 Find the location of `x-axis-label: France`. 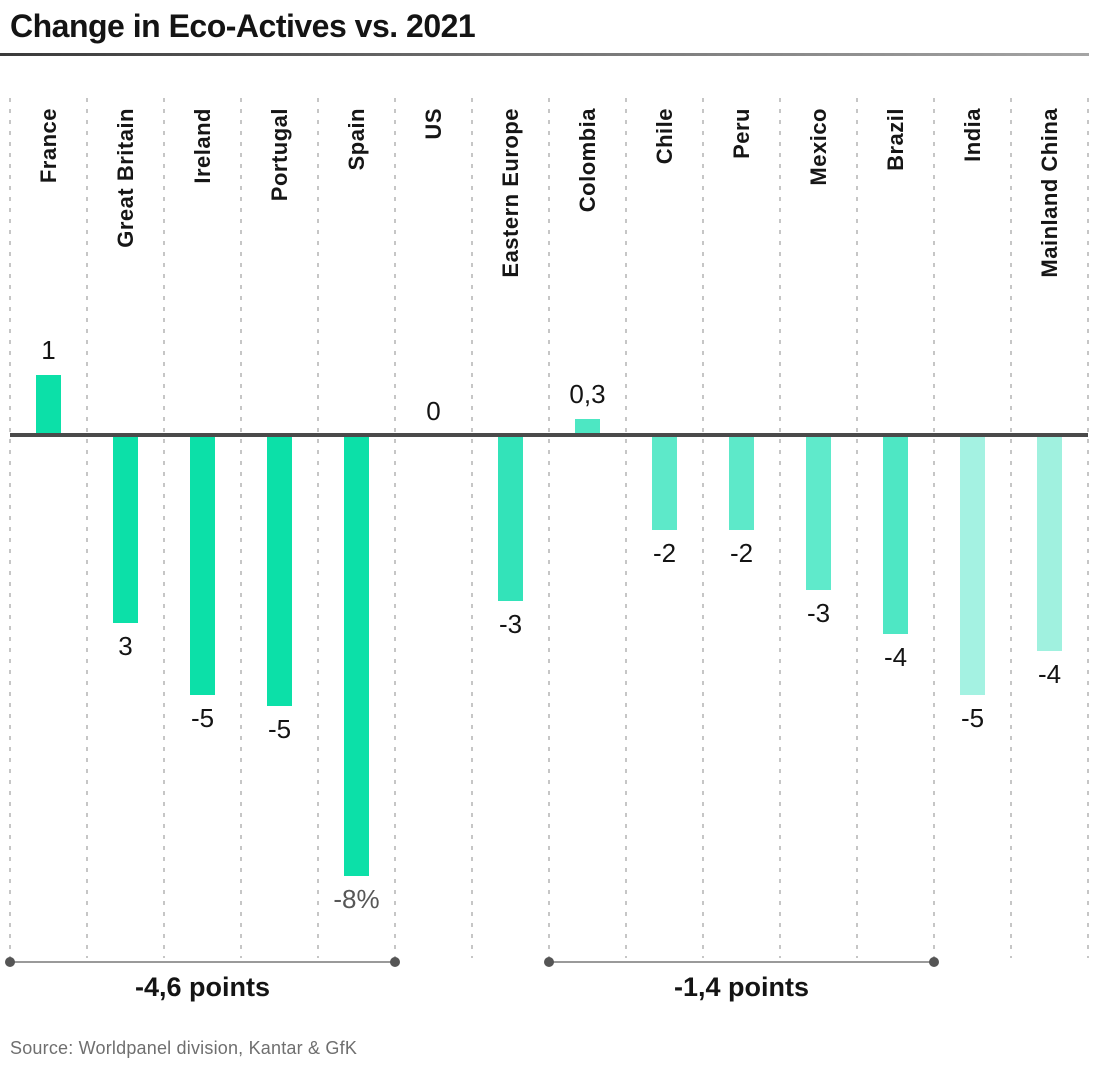

x-axis-label: France is located at coordinates (48, 146).